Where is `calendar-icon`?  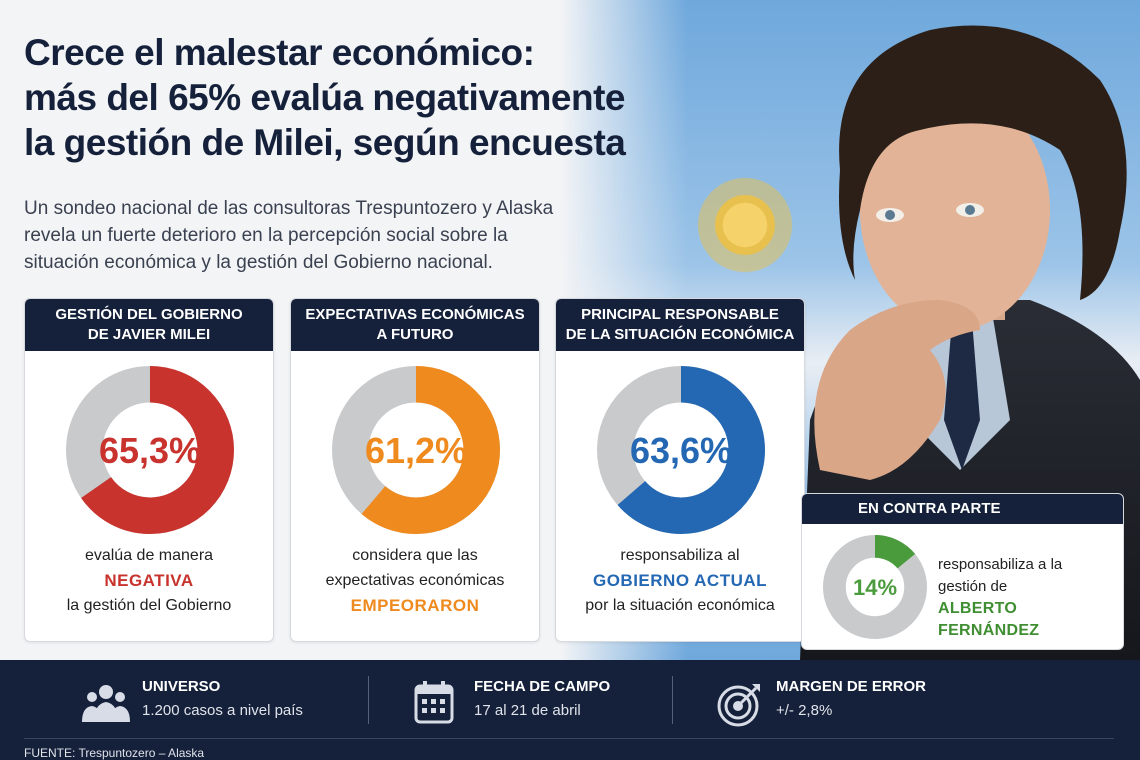 calendar-icon is located at coordinates (434, 702).